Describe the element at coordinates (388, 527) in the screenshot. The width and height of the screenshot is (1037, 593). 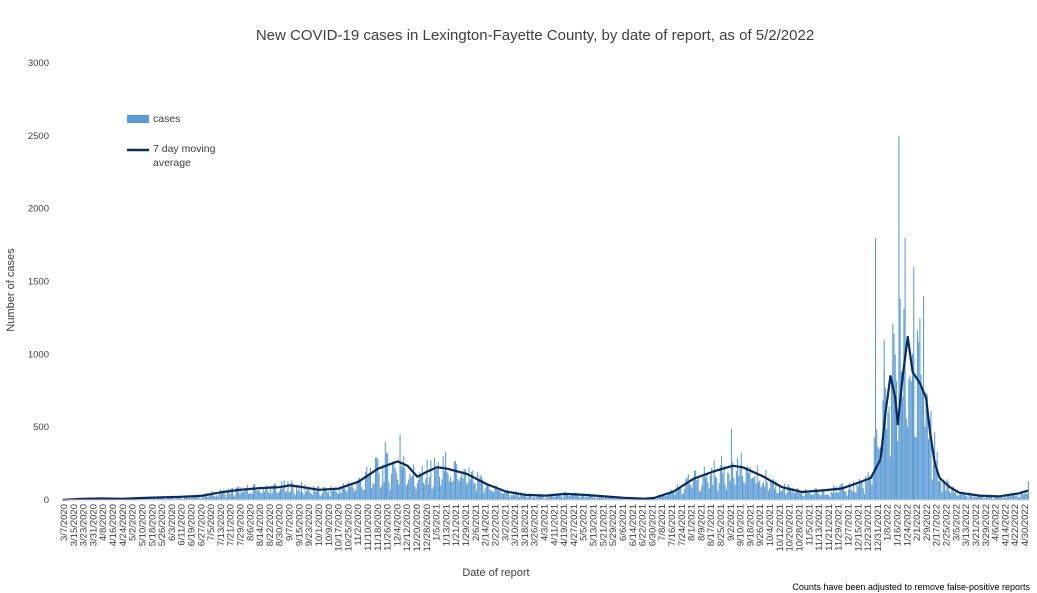
I see `x-tick-label: 11/26/2020` at that location.